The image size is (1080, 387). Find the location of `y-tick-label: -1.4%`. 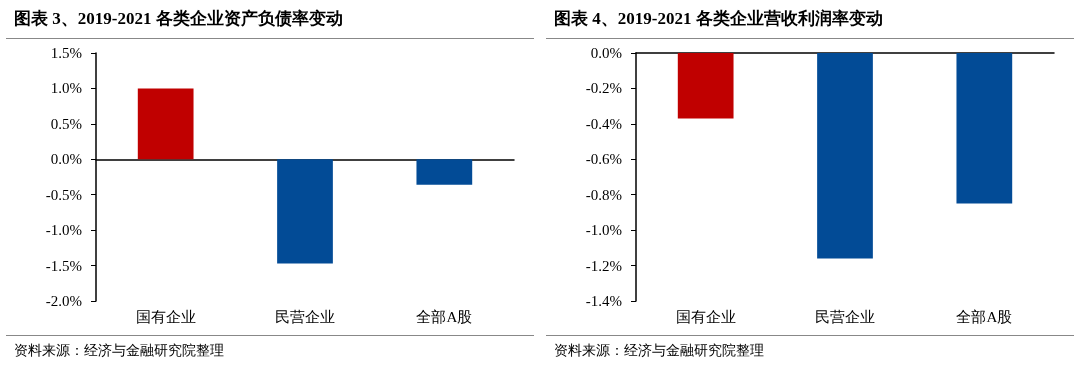

y-tick-label: -1.4% is located at coordinates (603, 301).